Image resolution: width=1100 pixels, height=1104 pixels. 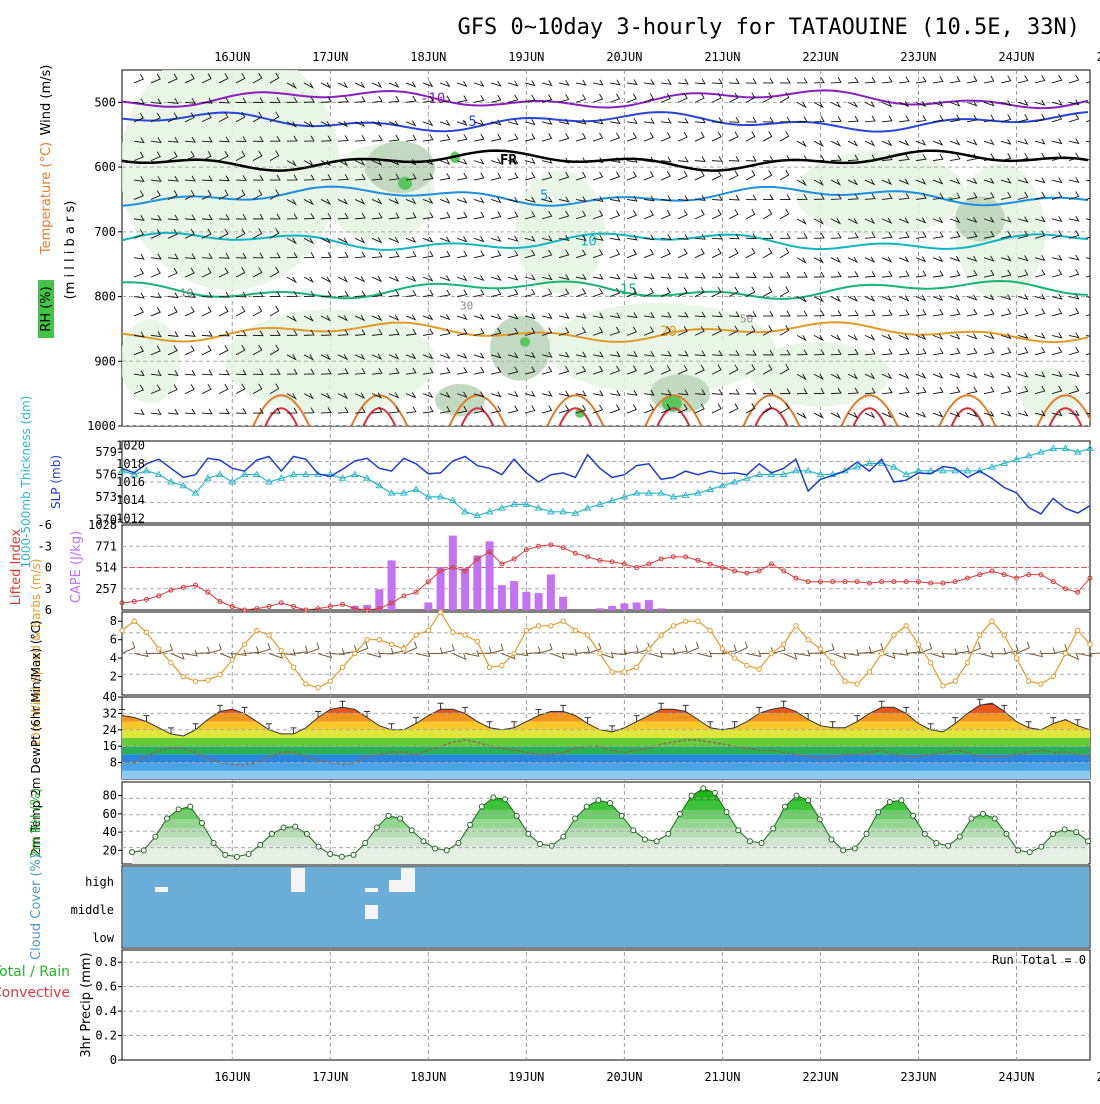 I want to click on slp-axis-label: SLP (mb), so click(x=56, y=482).